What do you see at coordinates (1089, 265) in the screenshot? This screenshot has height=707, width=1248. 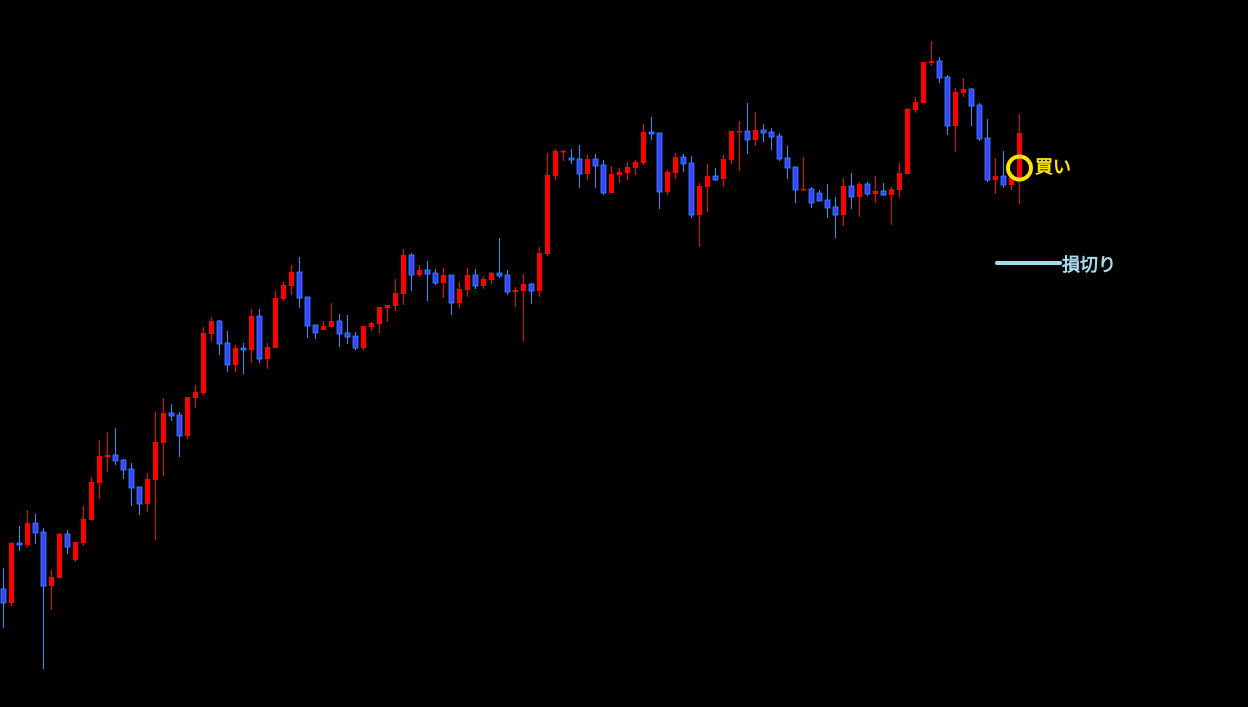 I see `stop-loss-label: 損切り` at bounding box center [1089, 265].